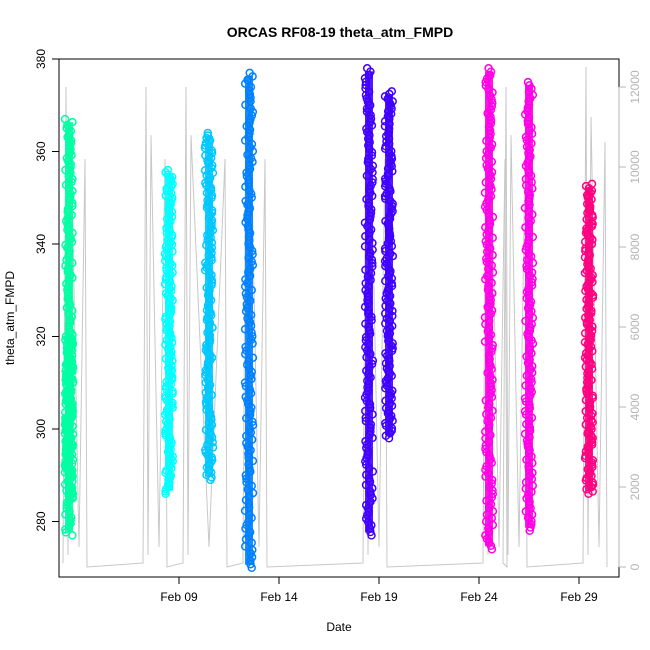 This screenshot has height=650, width=650. I want to click on y-tick-label: 280, so click(41, 521).